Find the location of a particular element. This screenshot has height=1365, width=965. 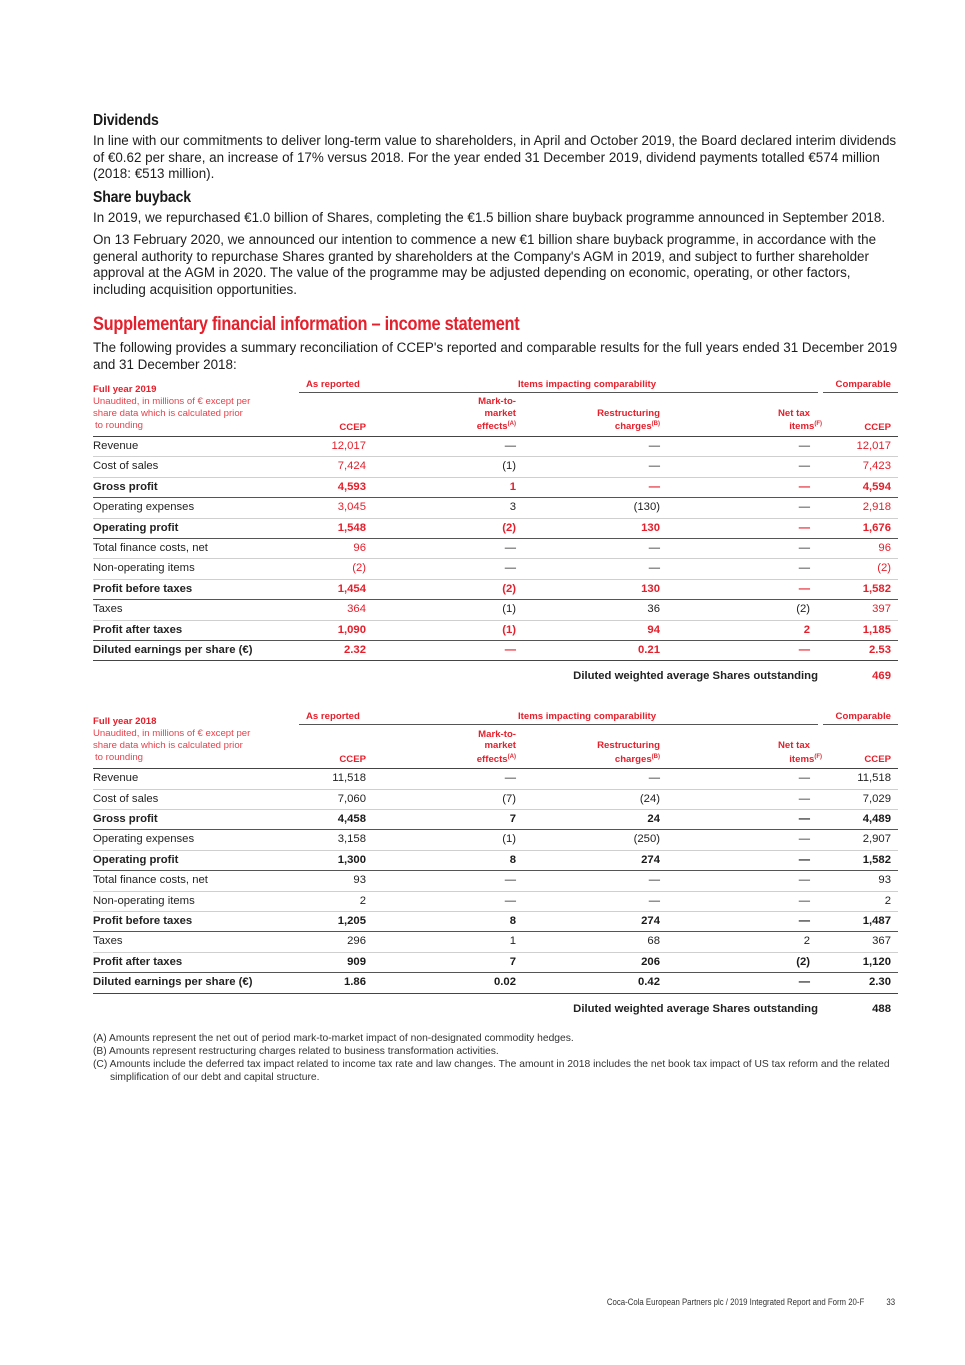

restructuring-value: 94 is located at coordinates (653, 629).